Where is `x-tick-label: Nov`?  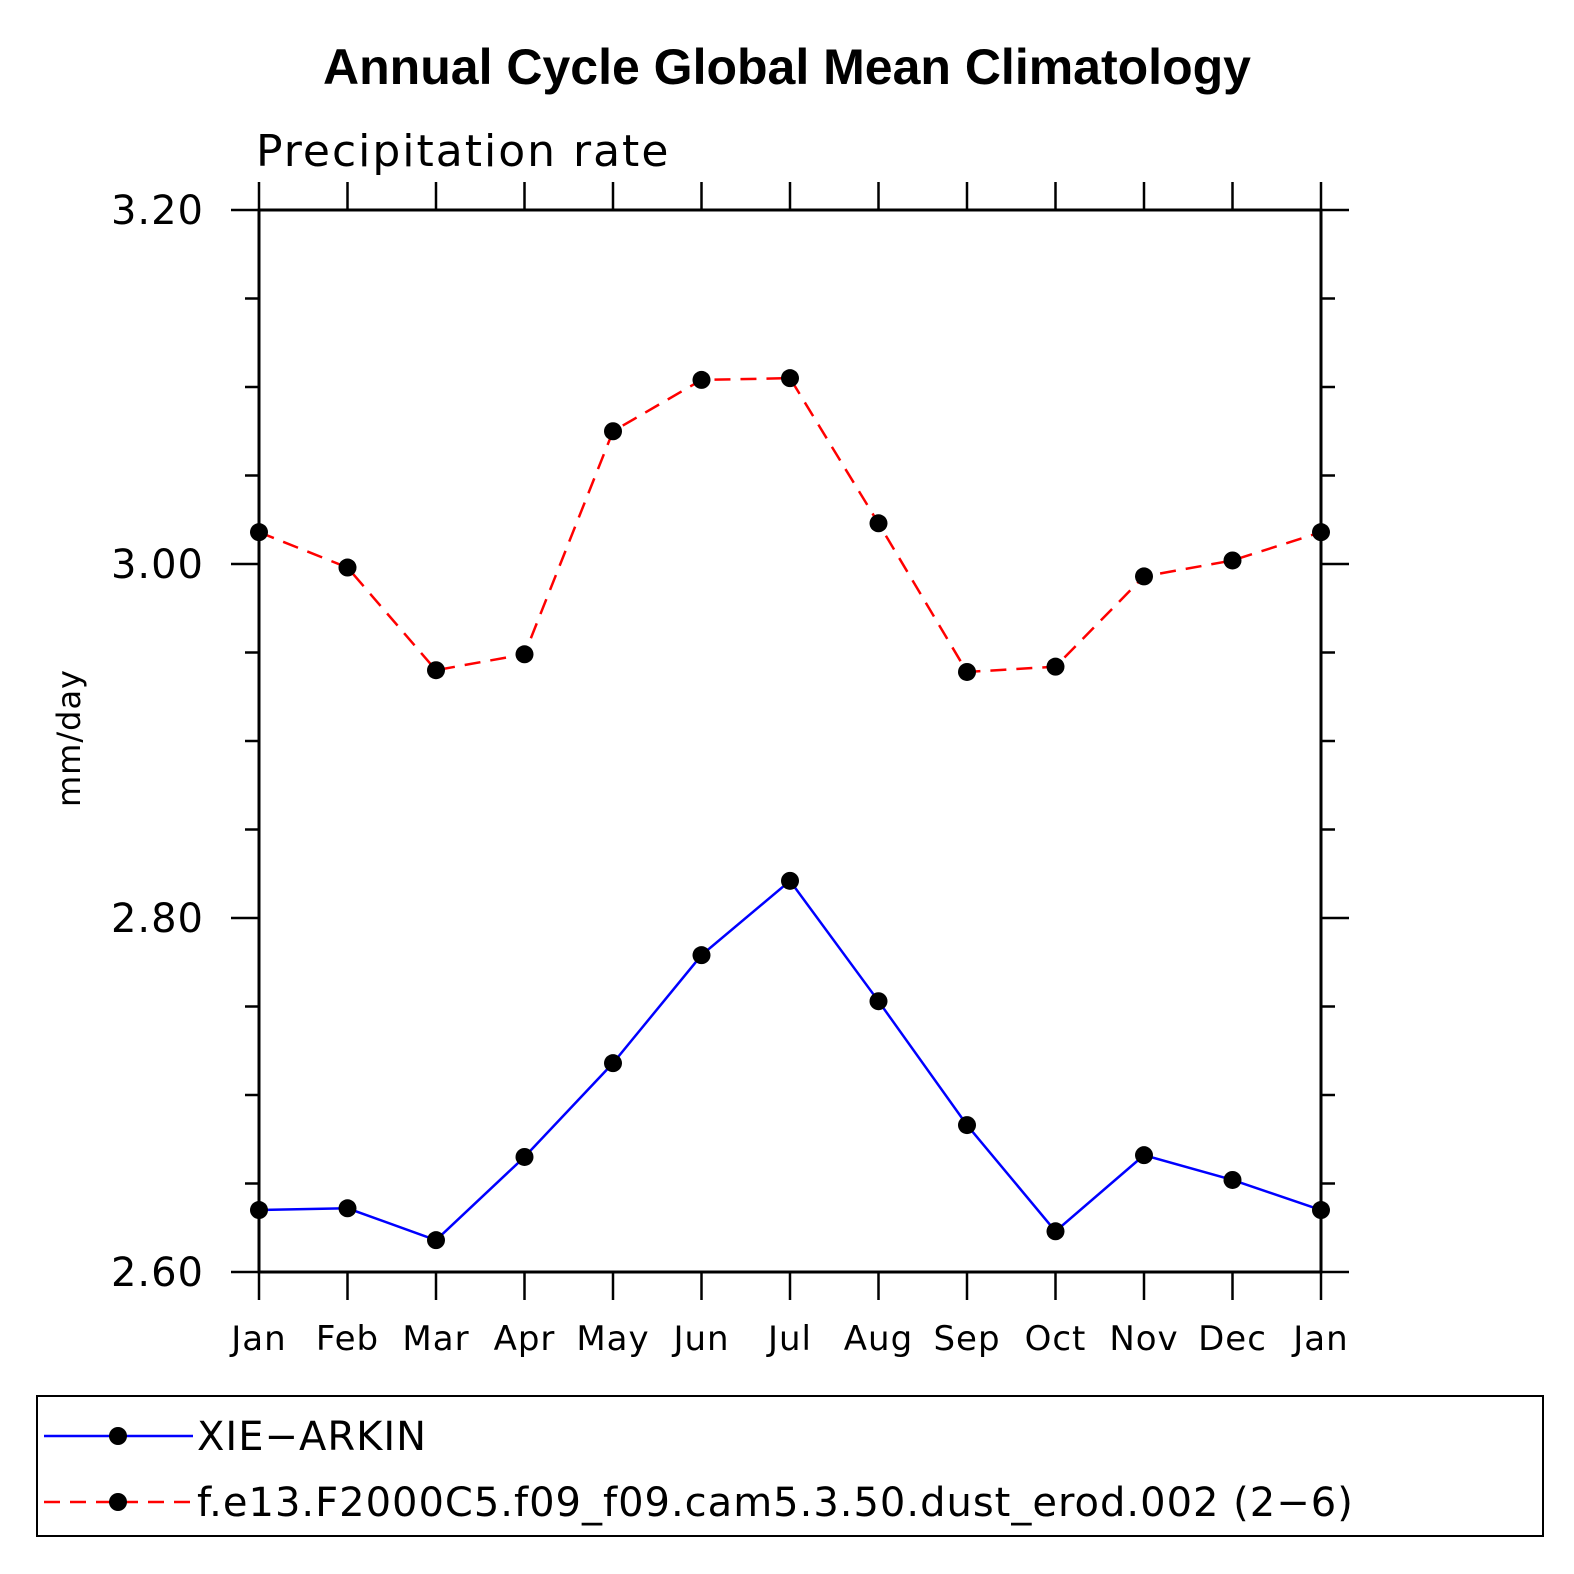 x-tick-label: Nov is located at coordinates (1143, 1339).